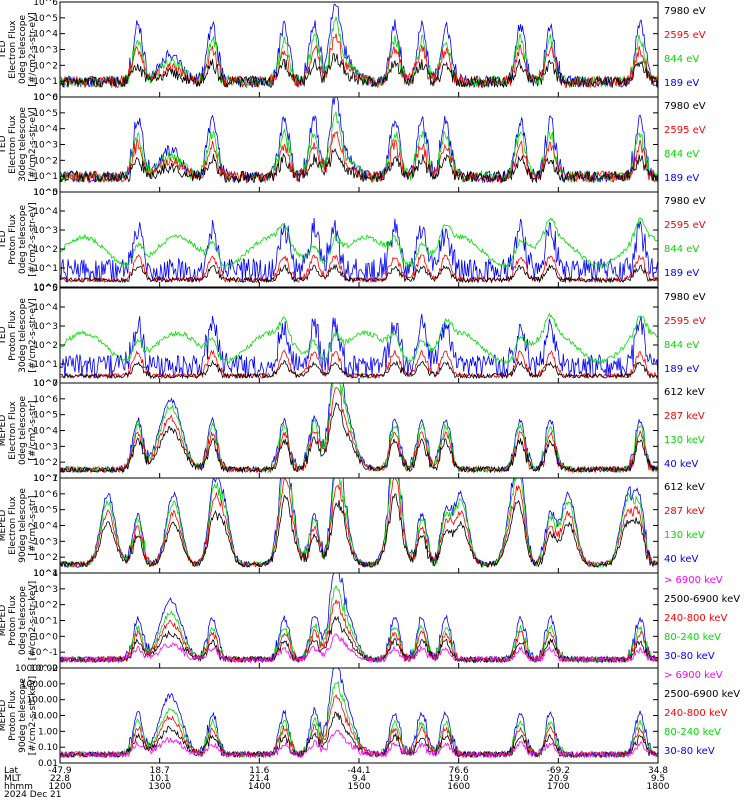 The height and width of the screenshot is (800, 750). I want to click on y-tick-label: 1.00, so click(48, 732).